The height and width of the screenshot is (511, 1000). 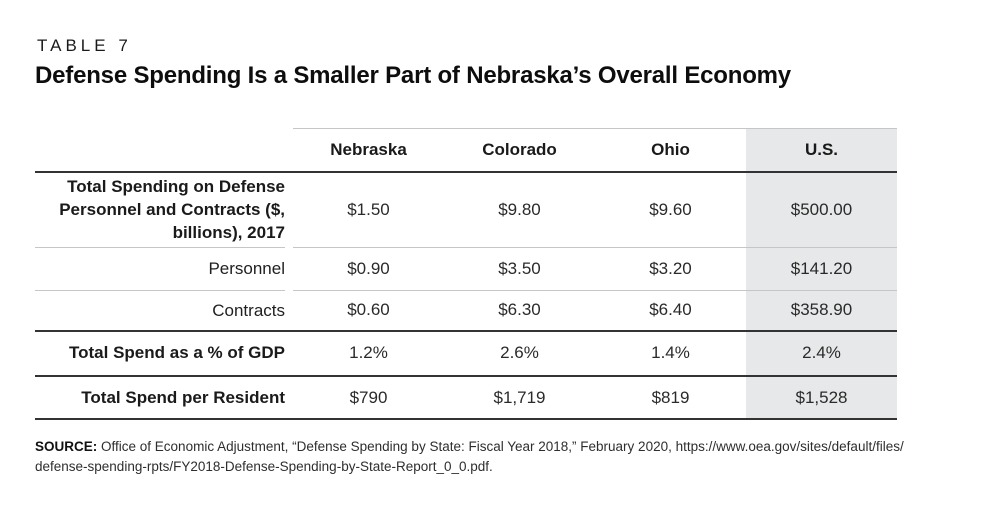 I want to click on cell-gdp-nebraska: 1.2%, so click(x=368, y=352).